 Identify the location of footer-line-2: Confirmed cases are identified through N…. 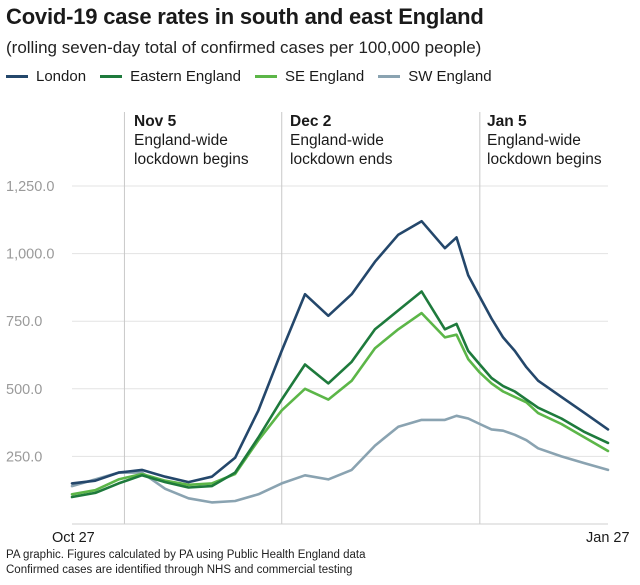
(179, 570).